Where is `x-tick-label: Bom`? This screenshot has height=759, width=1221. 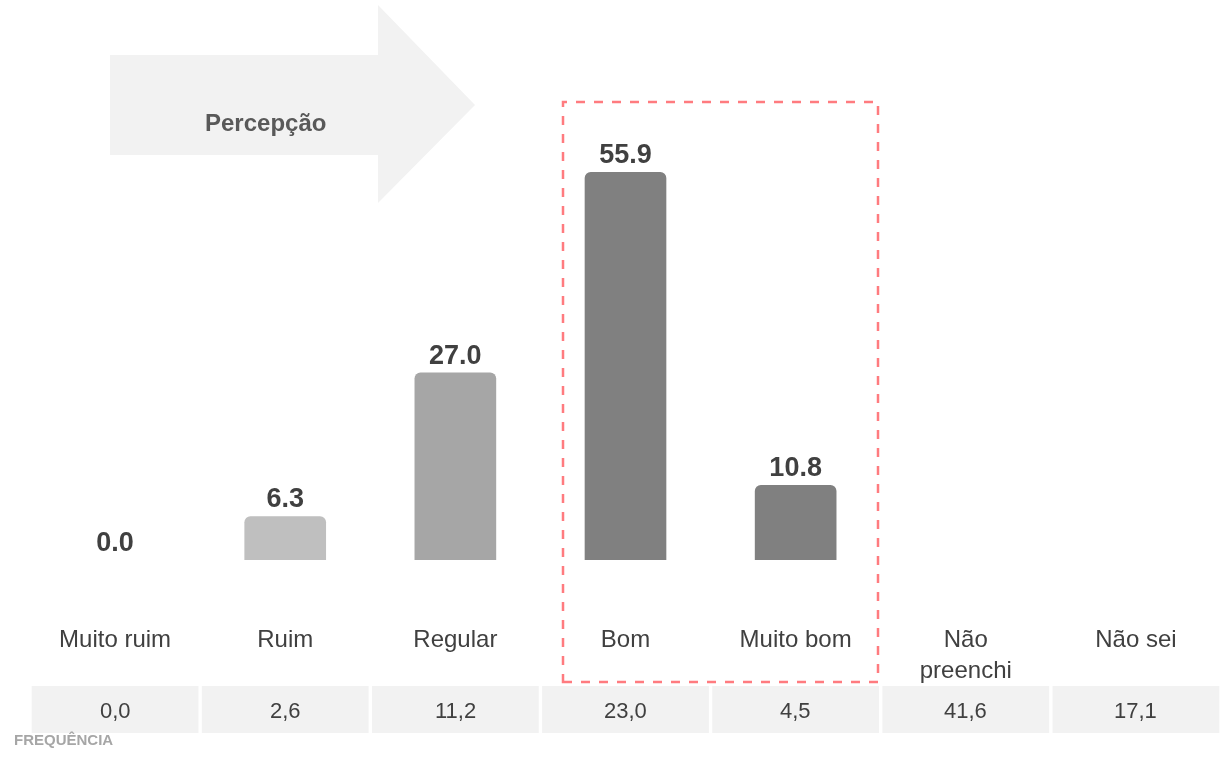
x-tick-label: Bom is located at coordinates (625, 638).